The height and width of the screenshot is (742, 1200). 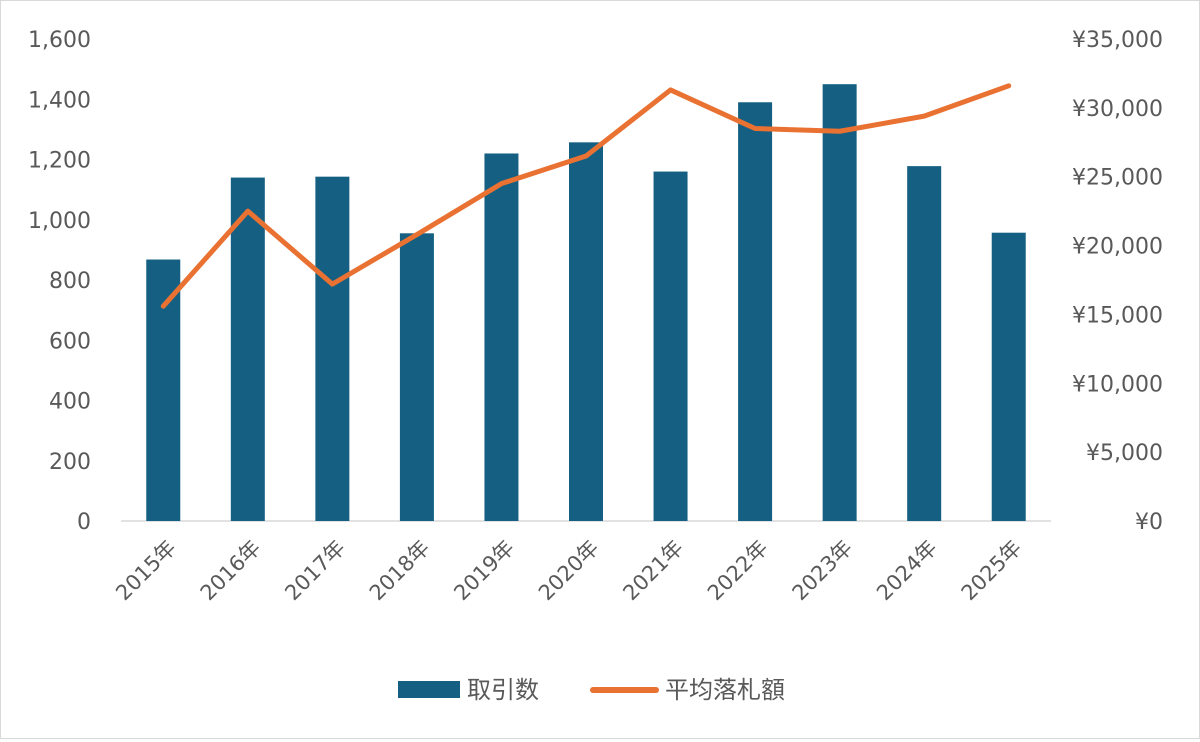 I want to click on left-axis-tick-label: 600, so click(x=70, y=341).